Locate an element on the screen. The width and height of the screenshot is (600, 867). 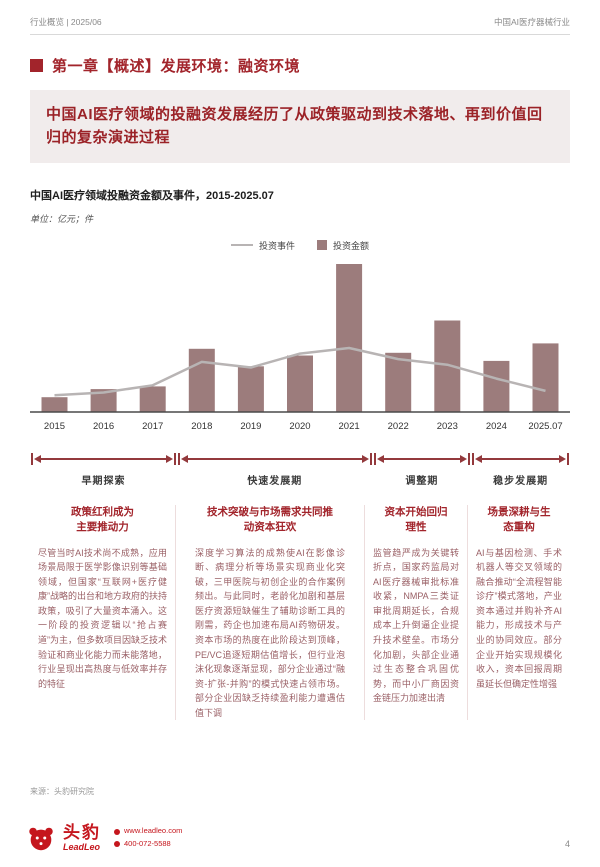
svg-text: 2022 is located at coordinates (398, 426).